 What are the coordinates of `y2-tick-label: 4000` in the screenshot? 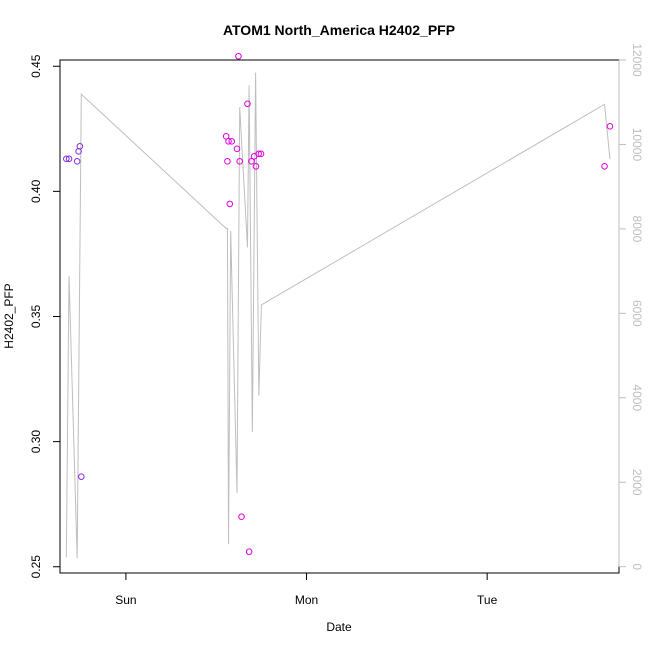 It's located at (637, 397).